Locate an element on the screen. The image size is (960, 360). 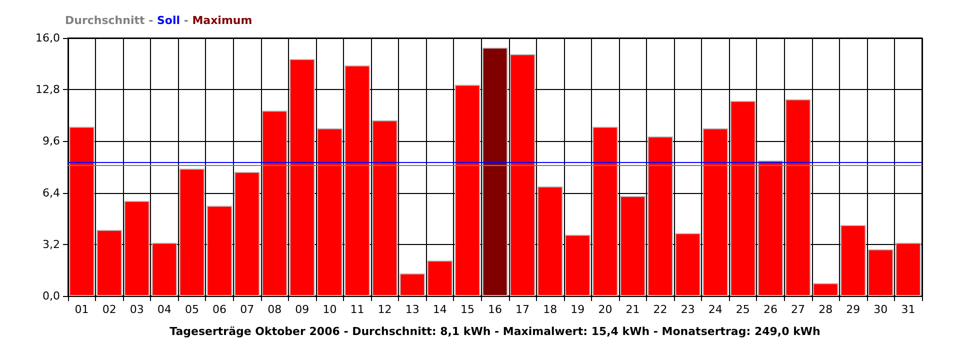
ref-line-label: Soll is located at coordinates (168, 20).